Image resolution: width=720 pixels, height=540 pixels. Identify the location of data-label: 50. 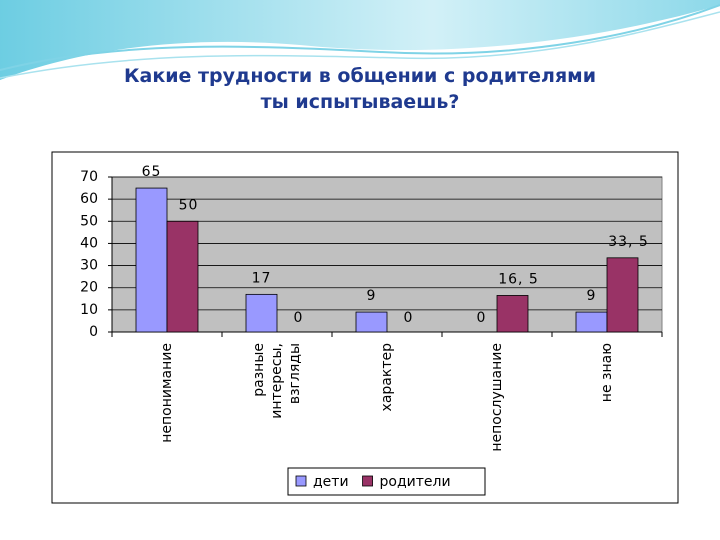
(189, 205).